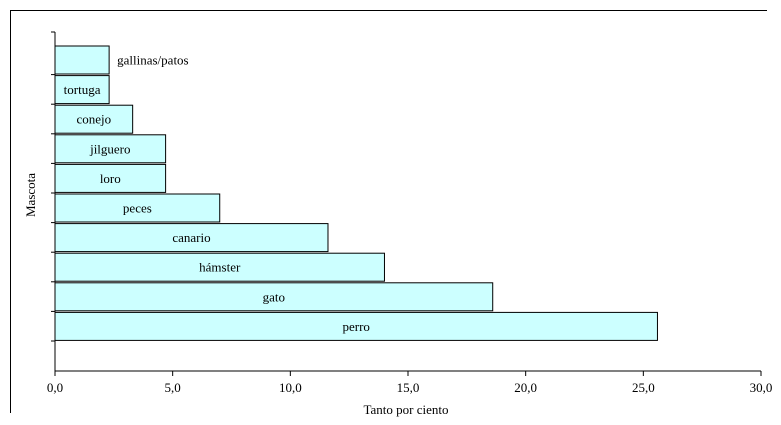 This screenshot has height=425, width=781. What do you see at coordinates (290, 387) in the screenshot?
I see `x-tick-label-2: 10,0` at bounding box center [290, 387].